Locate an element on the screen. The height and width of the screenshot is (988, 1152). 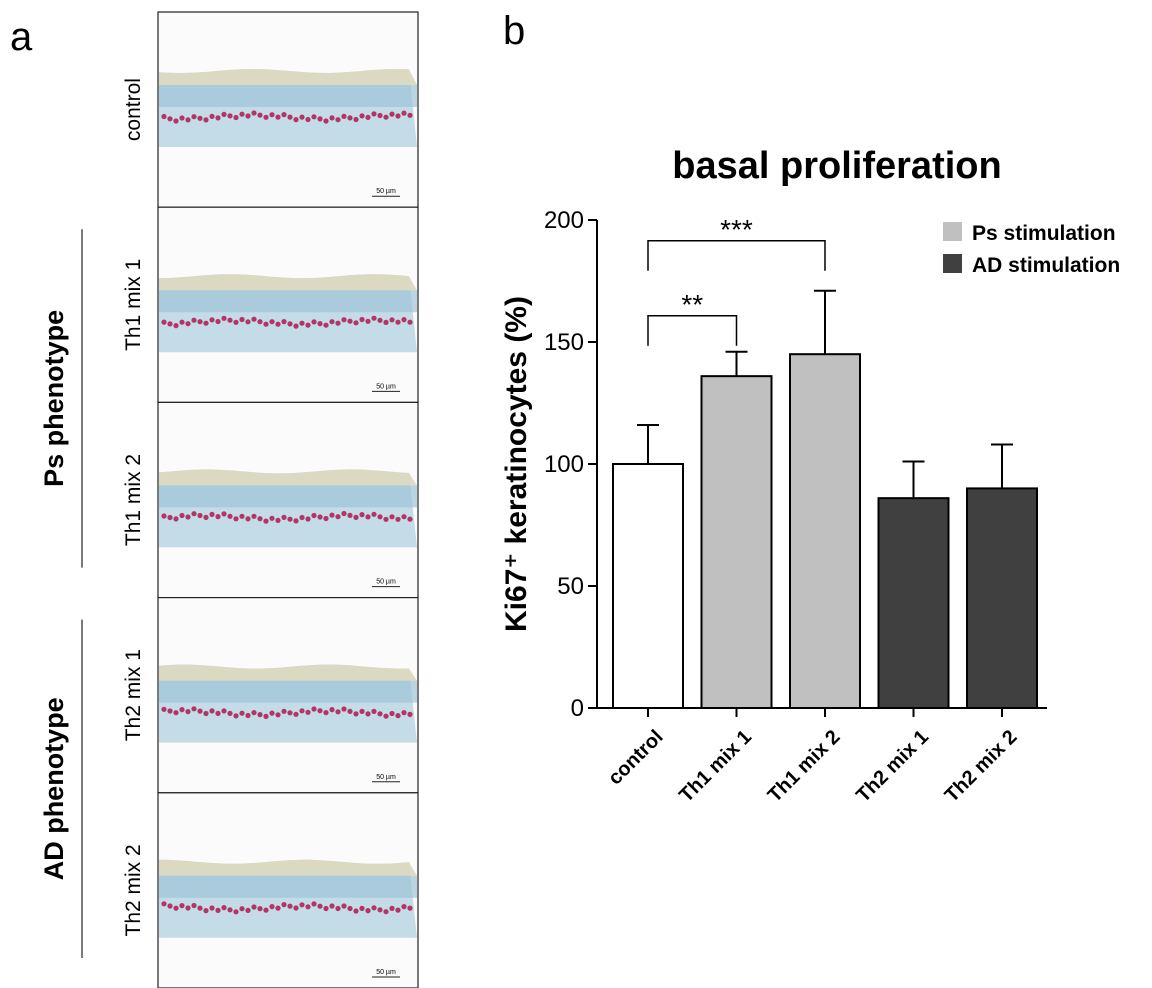
row-label: control is located at coordinates (133, 109).